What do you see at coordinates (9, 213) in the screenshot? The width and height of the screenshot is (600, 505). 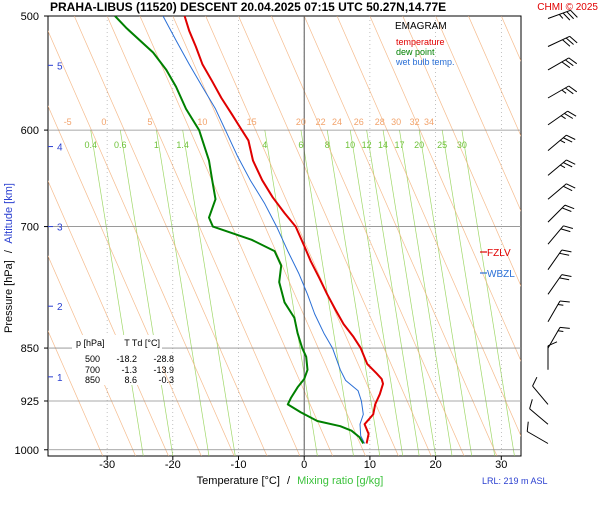 I see `ylabel-altitude: Altitude [km]` at bounding box center [9, 213].